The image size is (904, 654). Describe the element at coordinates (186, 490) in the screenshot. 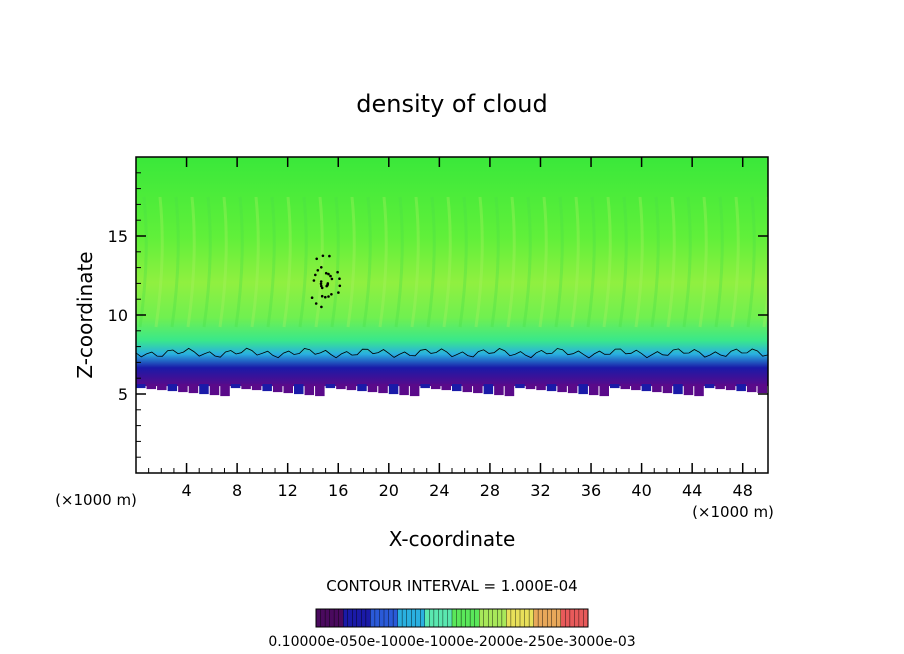

I see `x-tick-label: 4` at that location.